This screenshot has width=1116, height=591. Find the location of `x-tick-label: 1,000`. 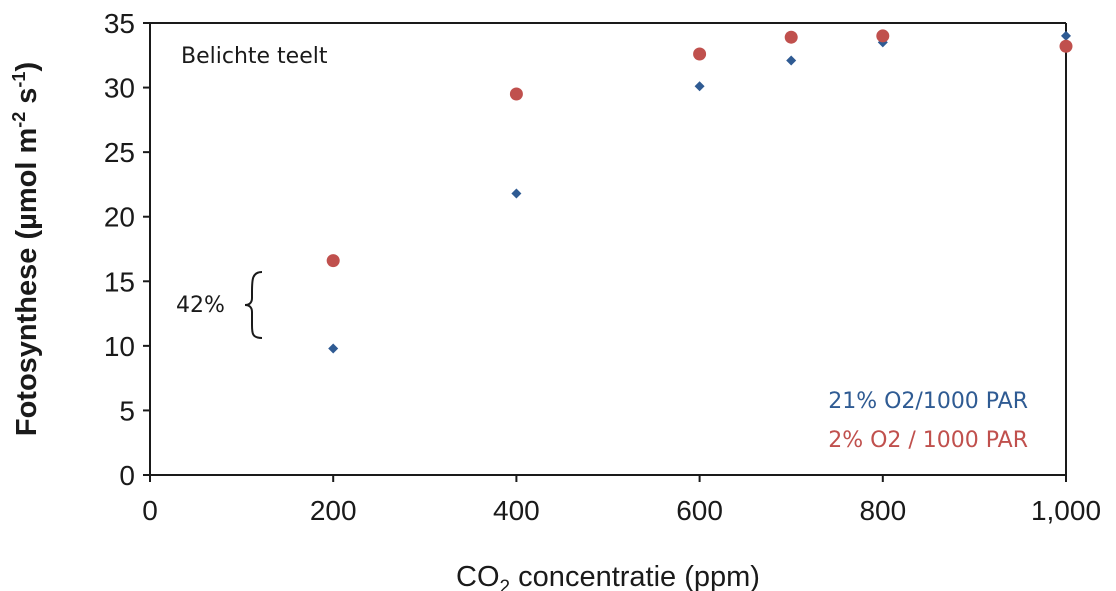

x-tick-label: 1,000 is located at coordinates (1066, 510).